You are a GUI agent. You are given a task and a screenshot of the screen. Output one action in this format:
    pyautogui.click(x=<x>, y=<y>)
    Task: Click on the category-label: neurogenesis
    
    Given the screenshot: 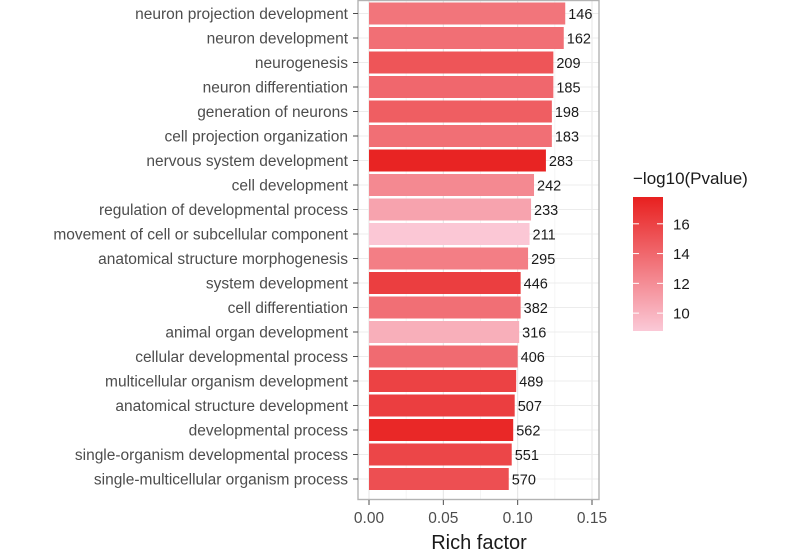 What is the action you would take?
    pyautogui.click(x=301, y=63)
    